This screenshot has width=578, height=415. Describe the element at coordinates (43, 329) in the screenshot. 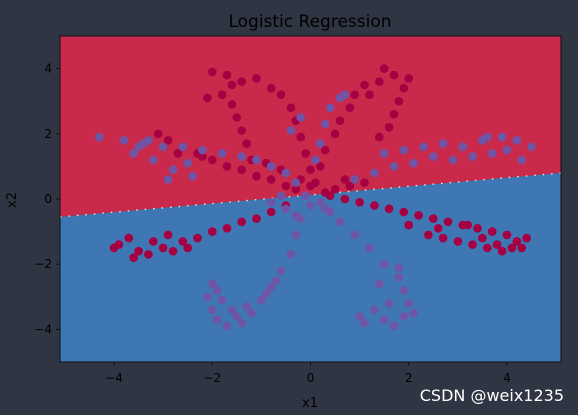

I see `y-tick-label: −4` at that location.